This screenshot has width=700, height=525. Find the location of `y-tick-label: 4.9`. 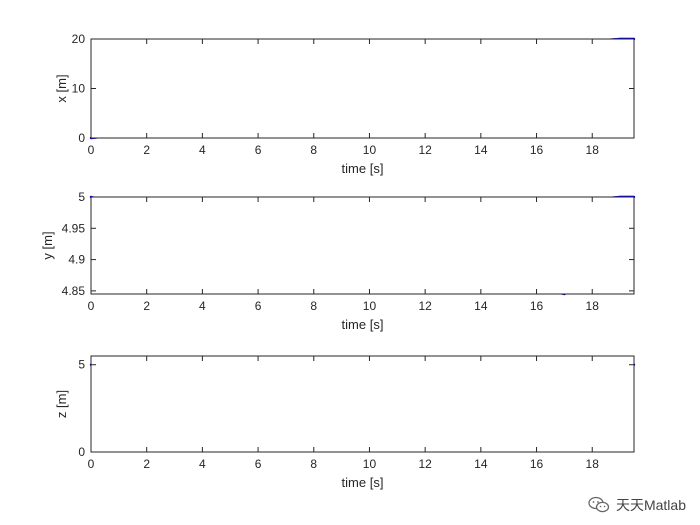

y-tick-label: 4.9 is located at coordinates (76, 260).